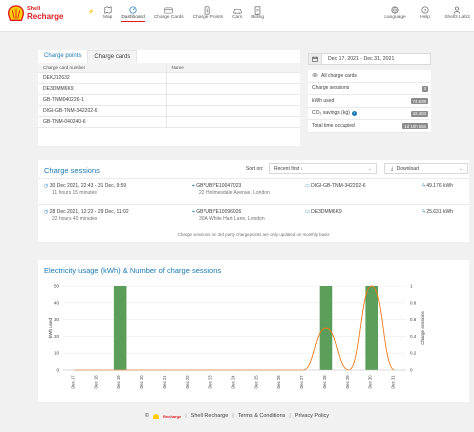  What do you see at coordinates (91, 12) in the screenshot?
I see `signal-icon: ⚡` at bounding box center [91, 12].